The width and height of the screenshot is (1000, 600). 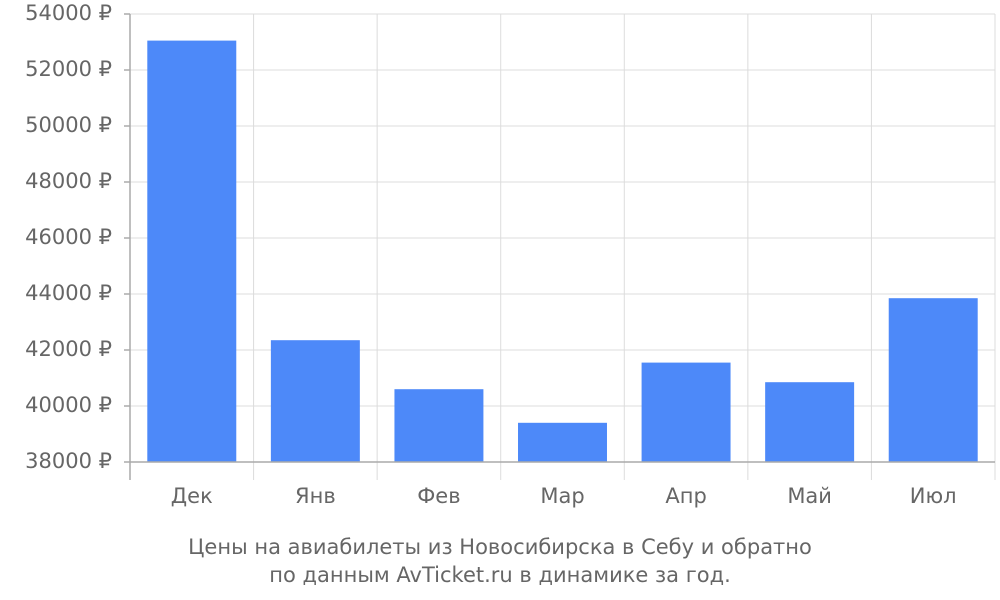 What do you see at coordinates (685, 496) in the screenshot?
I see `x-tick-label: Апр` at bounding box center [685, 496].